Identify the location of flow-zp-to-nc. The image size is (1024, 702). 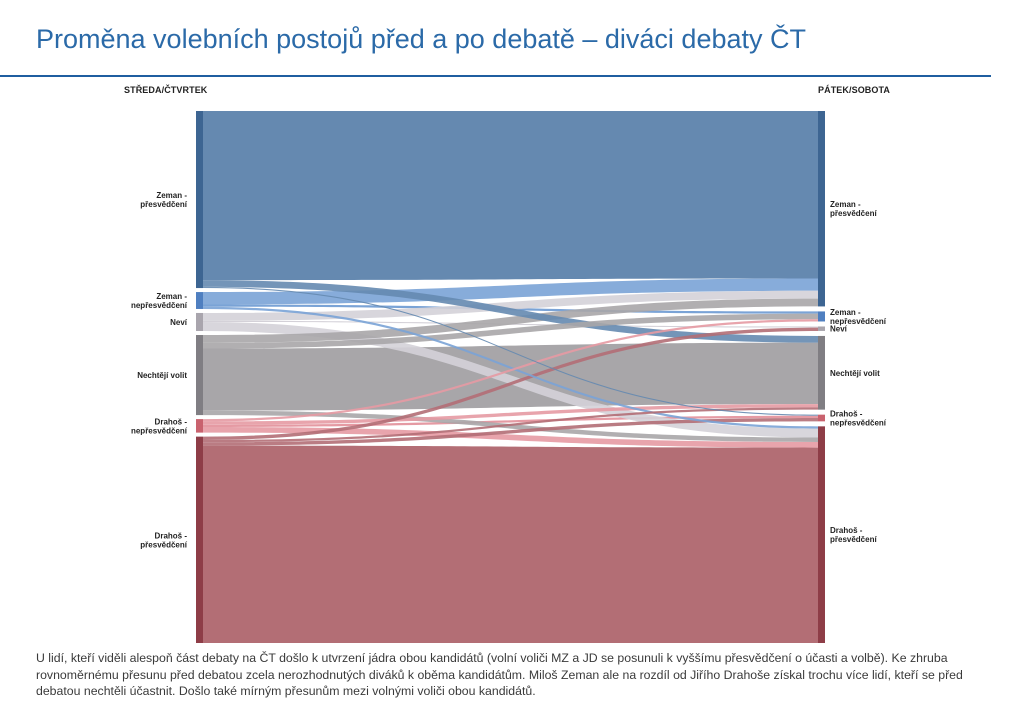
(510, 311).